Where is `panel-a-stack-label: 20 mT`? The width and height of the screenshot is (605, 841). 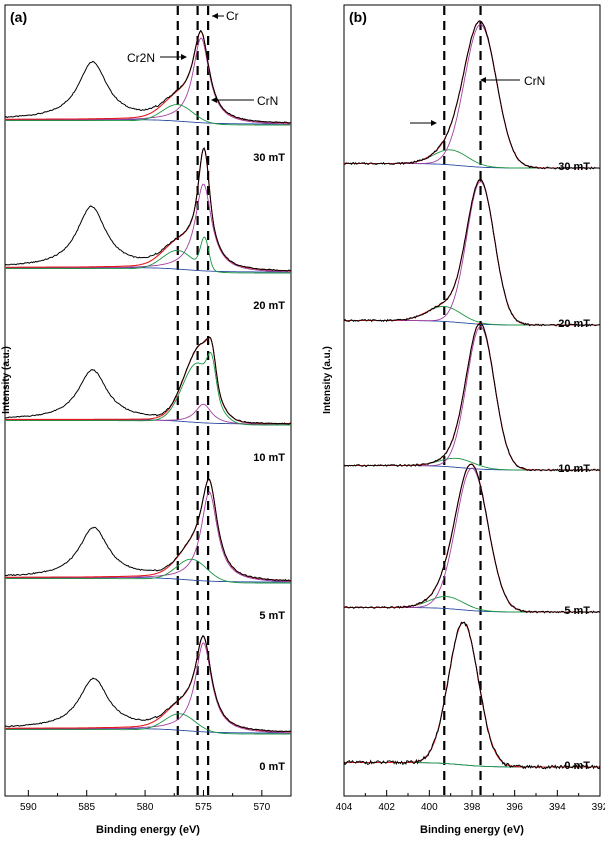 panel-a-stack-label: 20 mT is located at coordinates (269, 306).